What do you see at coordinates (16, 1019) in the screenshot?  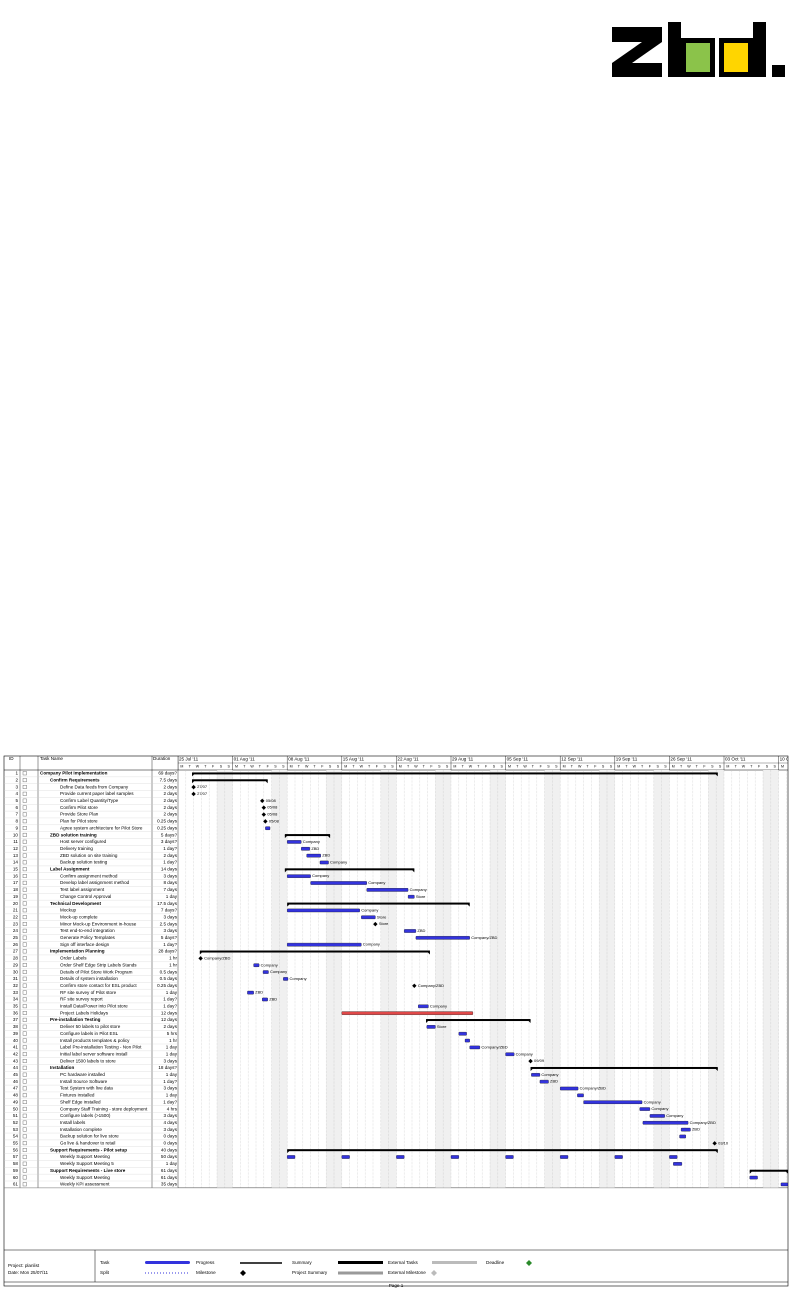 I see `row-id: 37` at bounding box center [16, 1019].